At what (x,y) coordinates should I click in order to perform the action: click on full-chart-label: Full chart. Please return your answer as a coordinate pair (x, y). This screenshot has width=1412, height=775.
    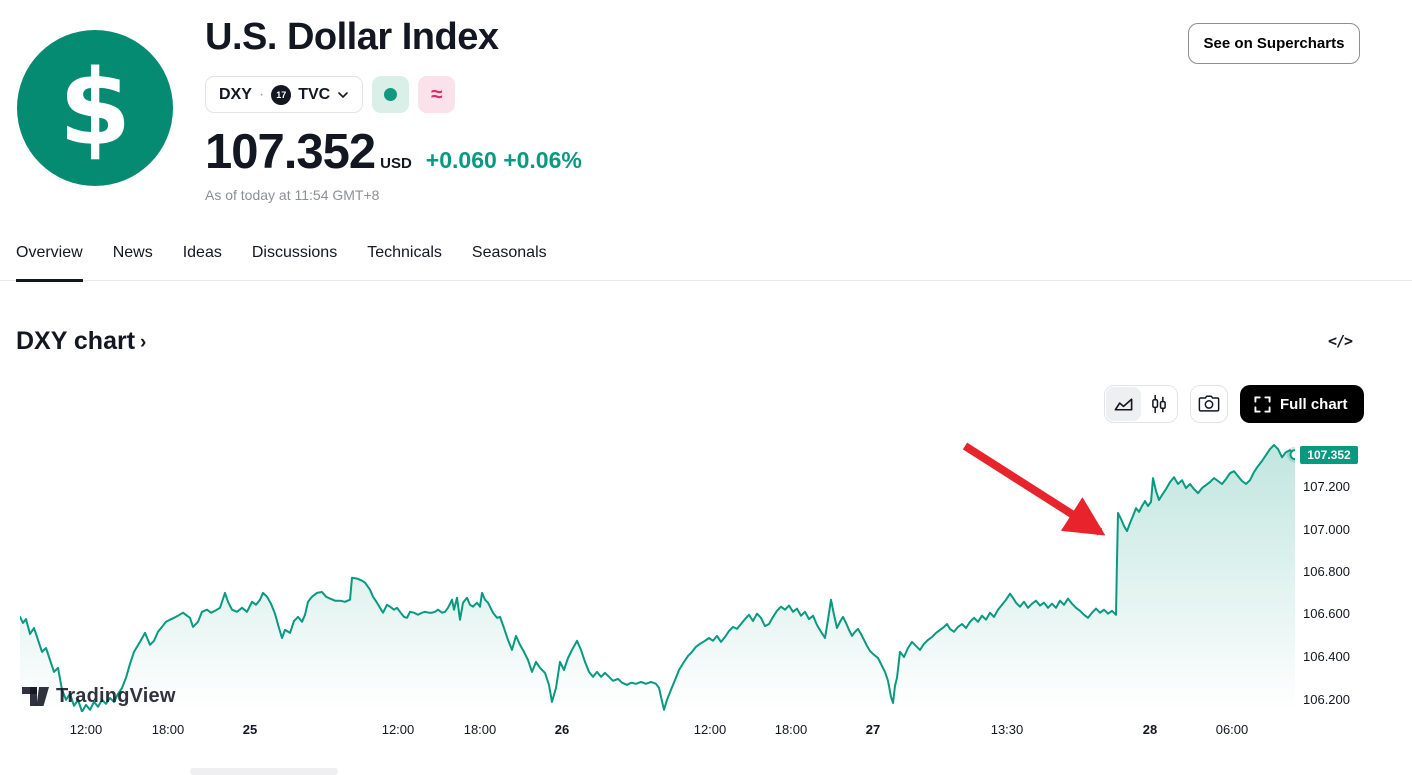
    Looking at the image, I should click on (1314, 404).